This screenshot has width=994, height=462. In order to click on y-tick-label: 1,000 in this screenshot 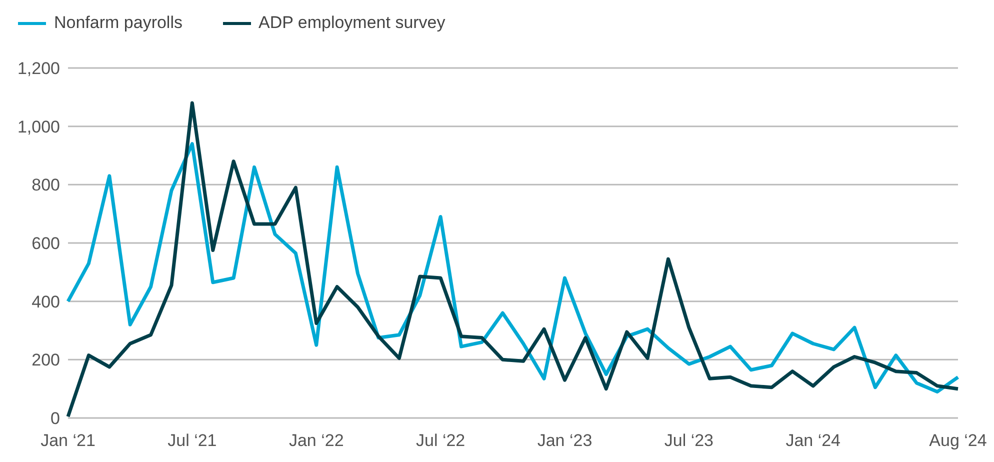, I will do `click(38, 126)`.